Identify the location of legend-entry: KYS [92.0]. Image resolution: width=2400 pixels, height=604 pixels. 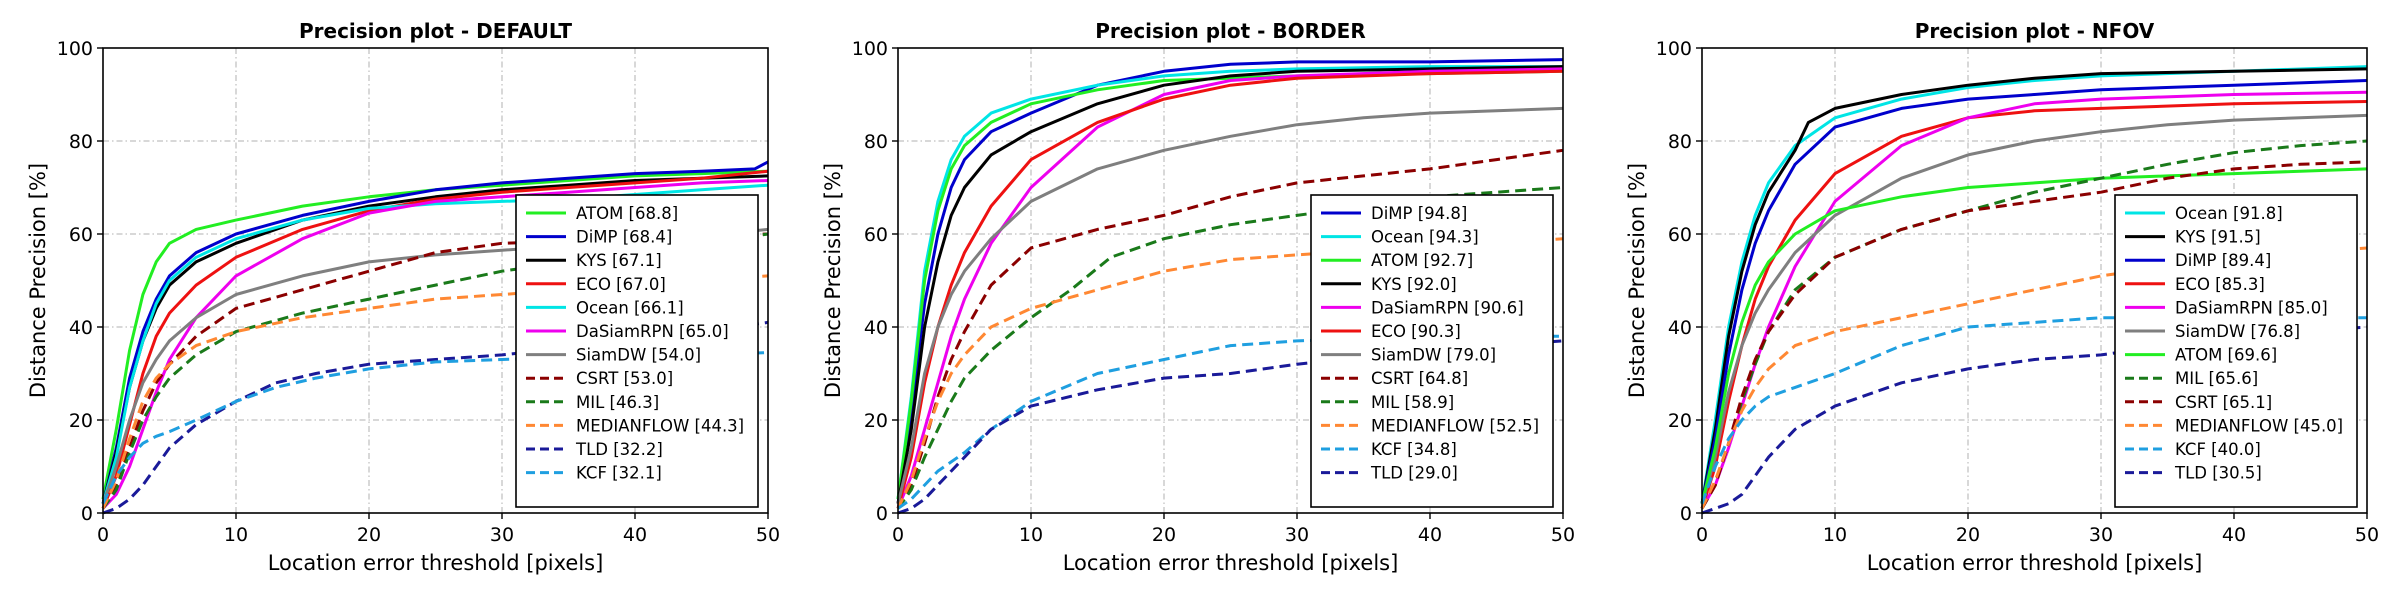
(1414, 284).